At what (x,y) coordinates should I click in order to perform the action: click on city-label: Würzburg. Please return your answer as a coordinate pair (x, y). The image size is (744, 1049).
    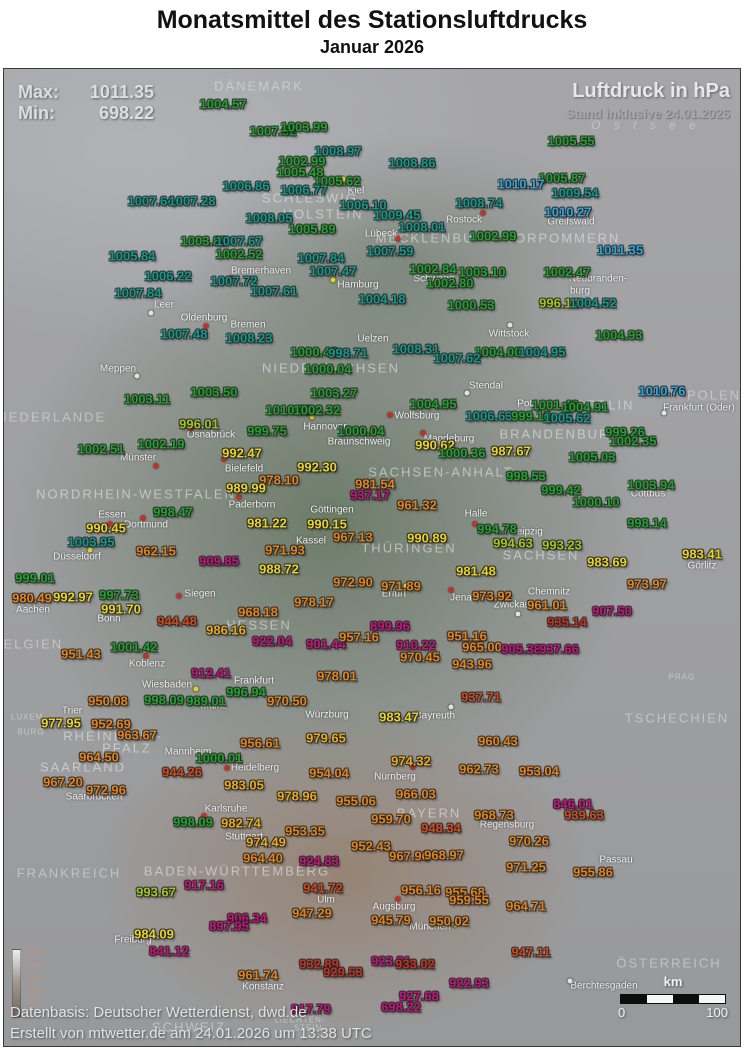
    Looking at the image, I should click on (327, 715).